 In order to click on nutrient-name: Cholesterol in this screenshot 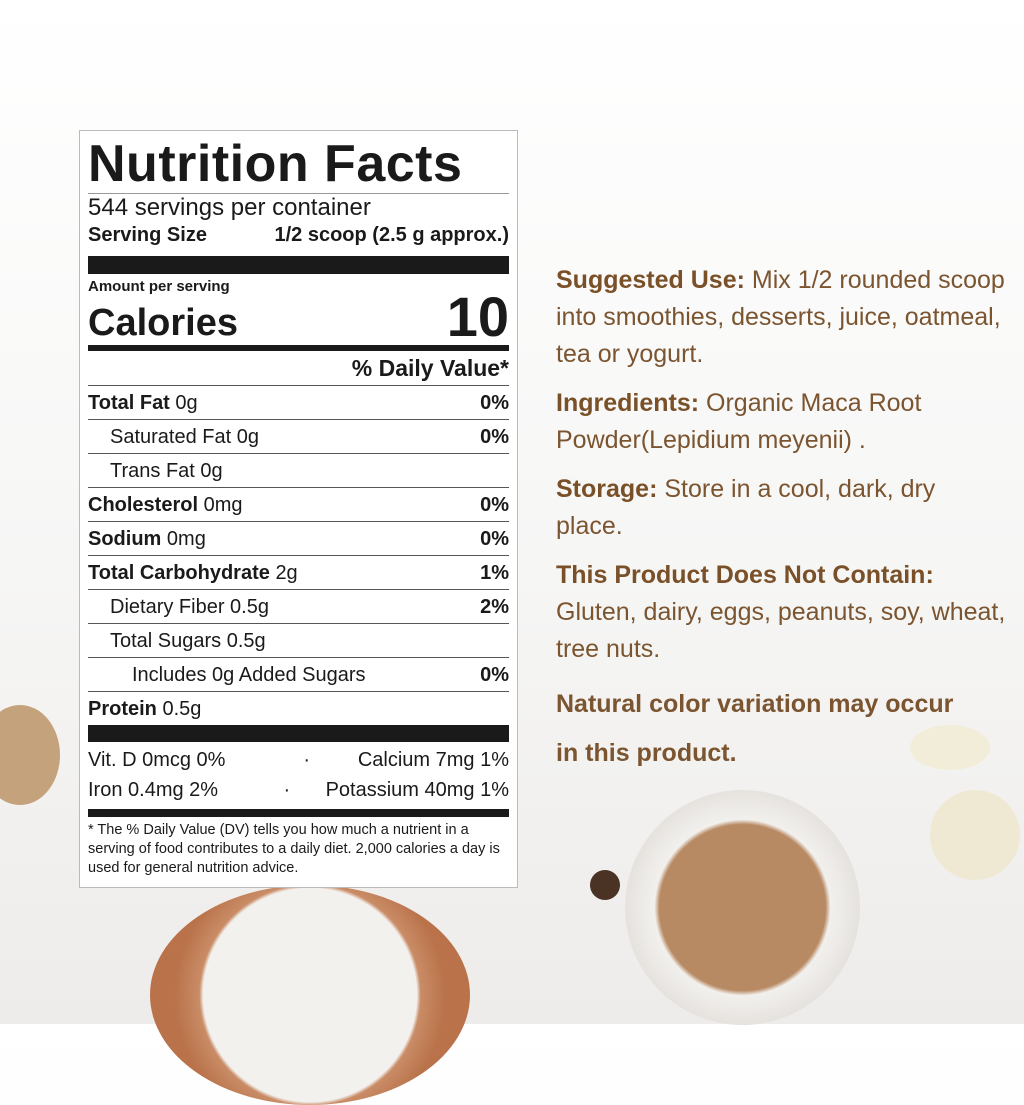, I will do `click(143, 505)`.